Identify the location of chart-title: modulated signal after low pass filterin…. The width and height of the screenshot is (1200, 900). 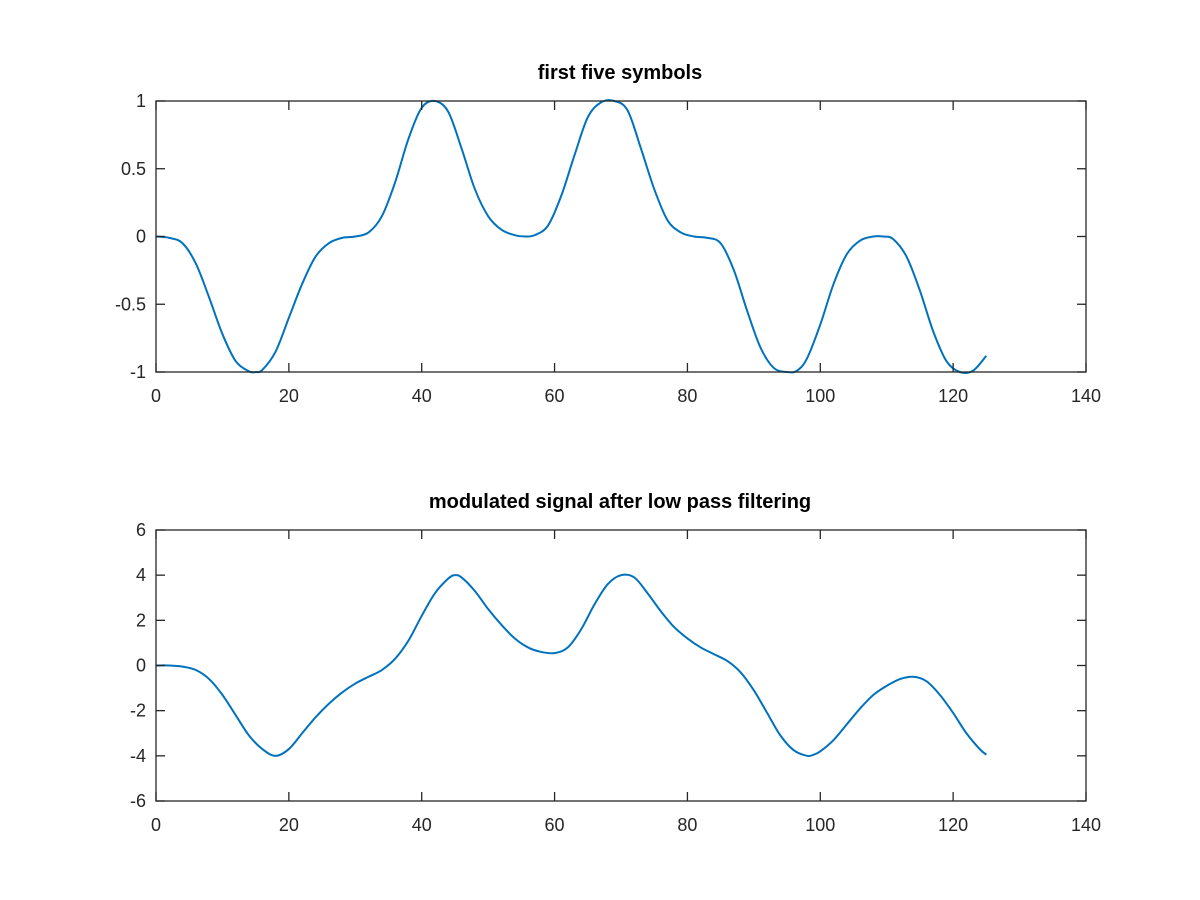
(620, 502).